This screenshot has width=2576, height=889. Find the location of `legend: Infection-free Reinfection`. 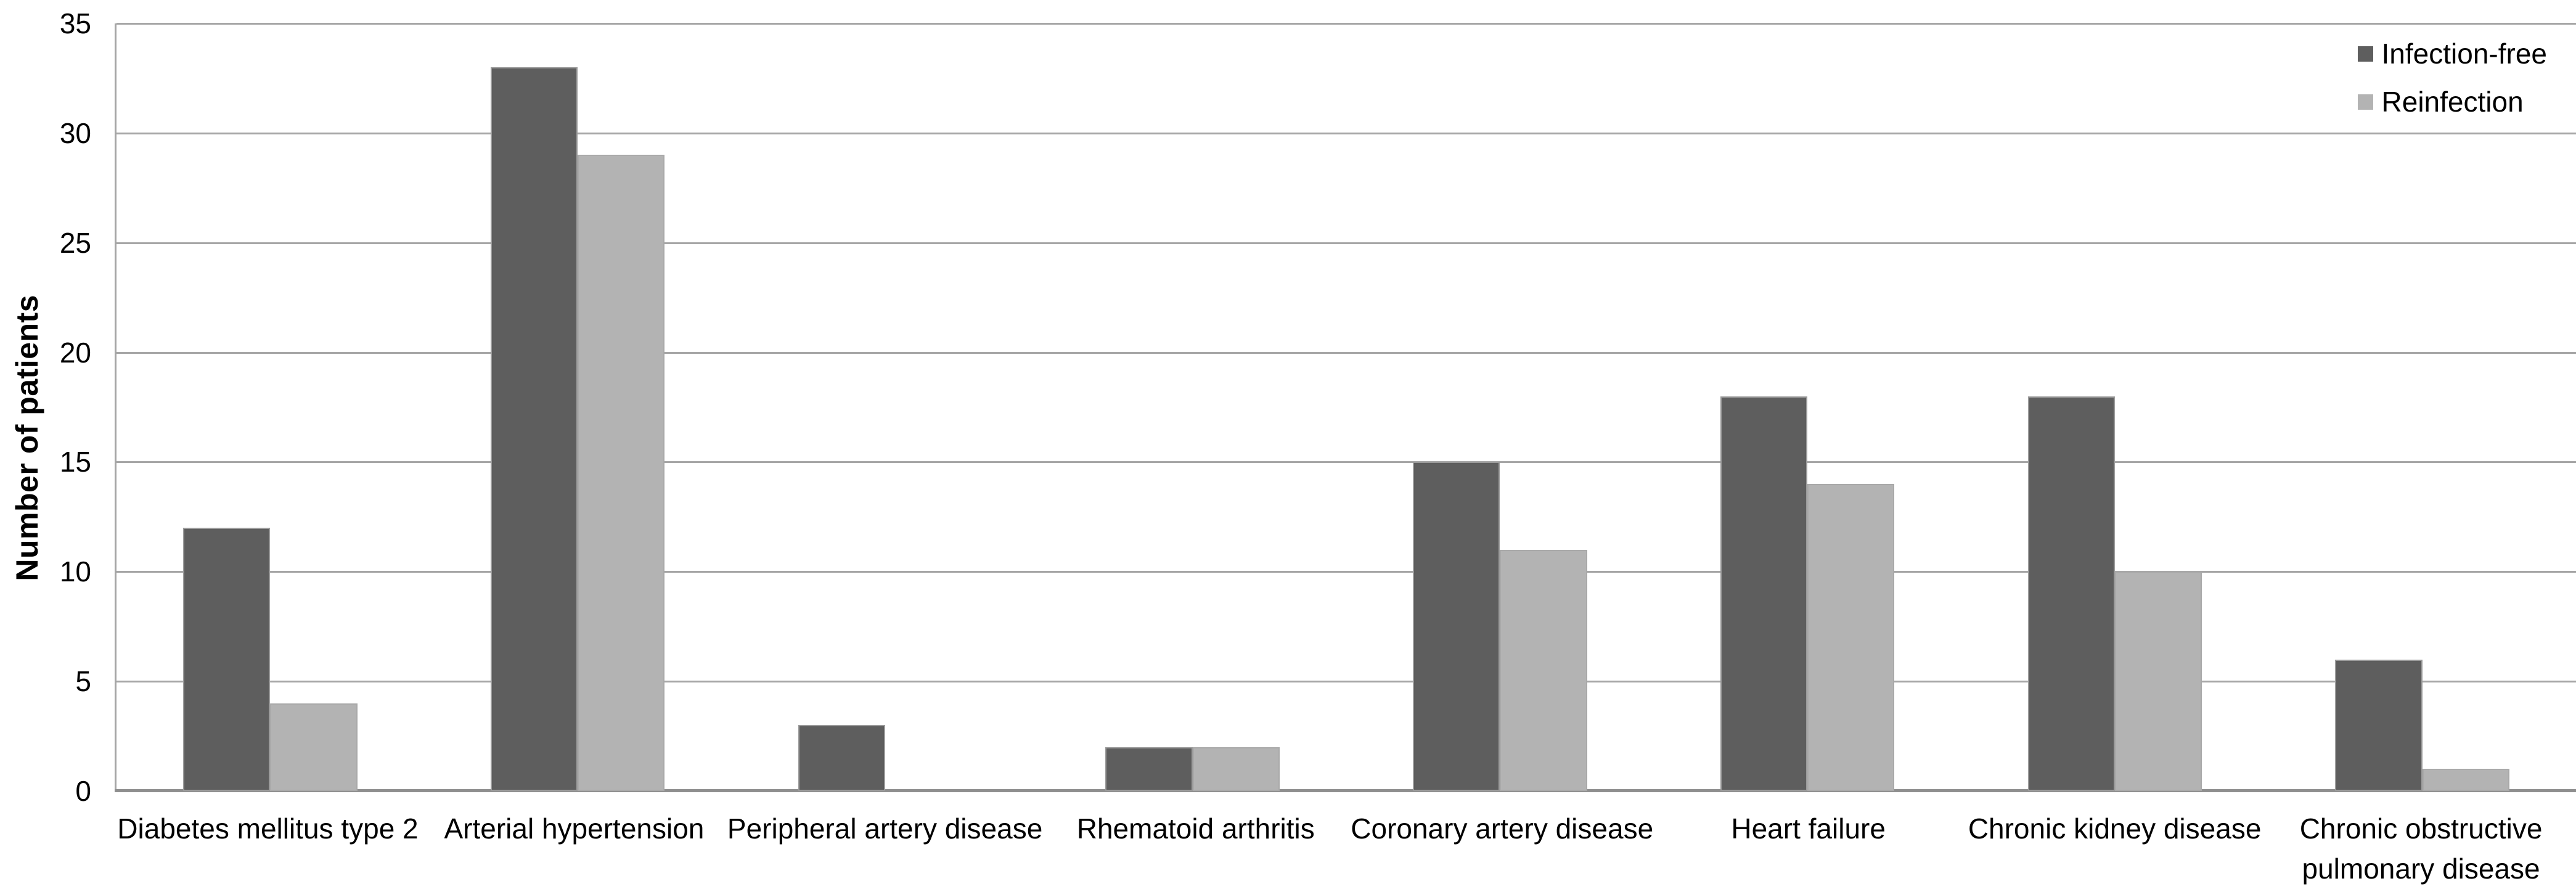

legend: Infection-free Reinfection is located at coordinates (2452, 78).